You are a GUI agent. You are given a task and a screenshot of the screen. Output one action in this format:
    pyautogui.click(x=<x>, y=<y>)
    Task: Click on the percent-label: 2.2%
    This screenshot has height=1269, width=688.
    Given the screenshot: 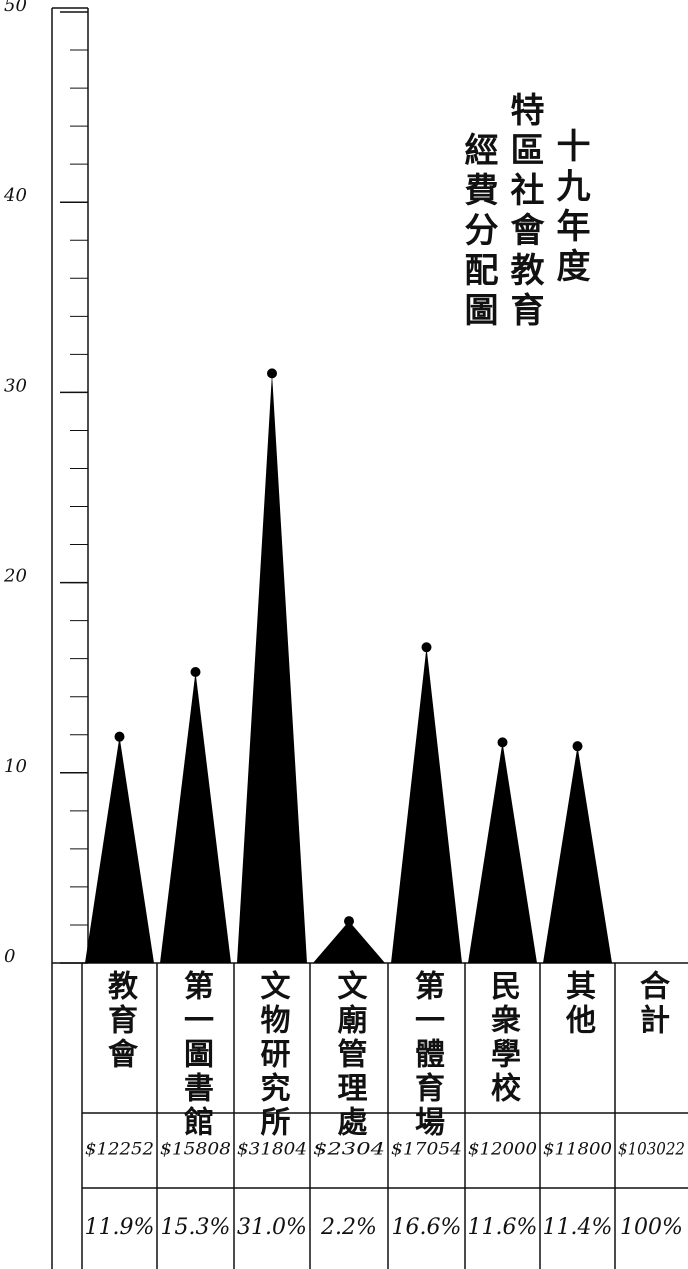 What is the action you would take?
    pyautogui.click(x=348, y=1227)
    